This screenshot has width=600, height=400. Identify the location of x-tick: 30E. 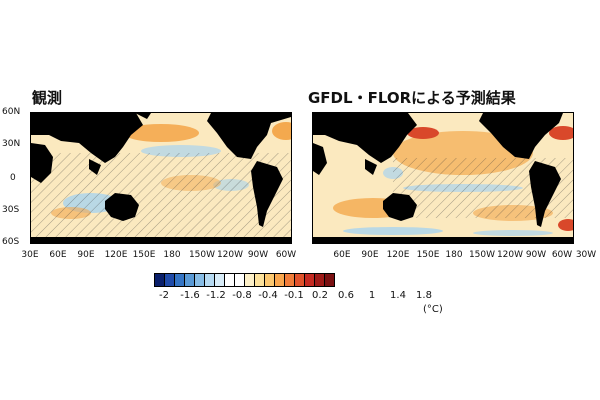
(30, 255).